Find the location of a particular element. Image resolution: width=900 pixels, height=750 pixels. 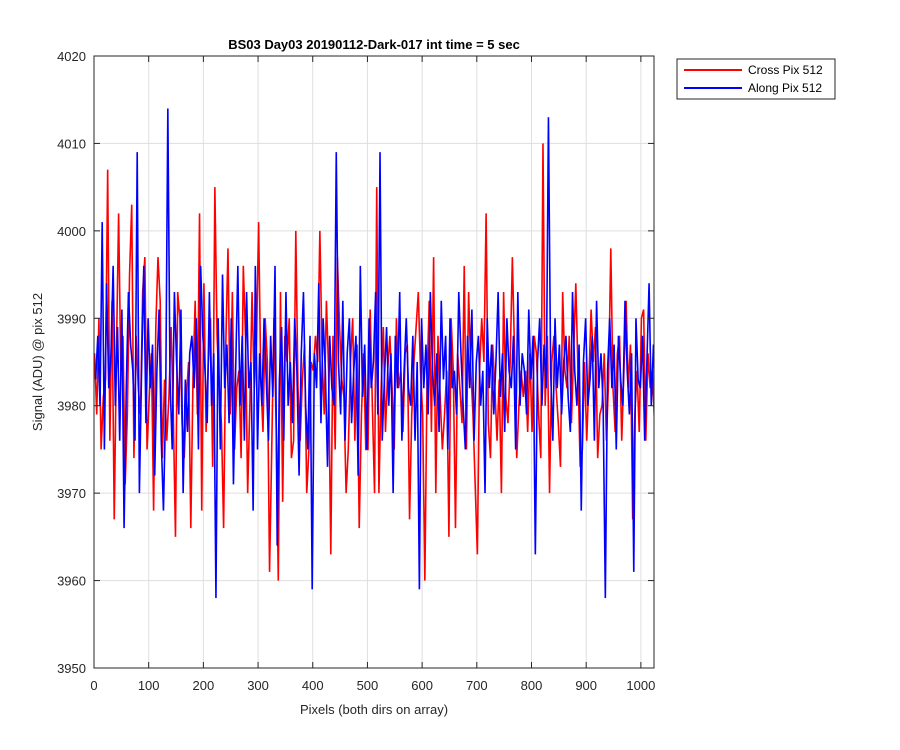

y-tick-label: 3950 is located at coordinates (71, 668).